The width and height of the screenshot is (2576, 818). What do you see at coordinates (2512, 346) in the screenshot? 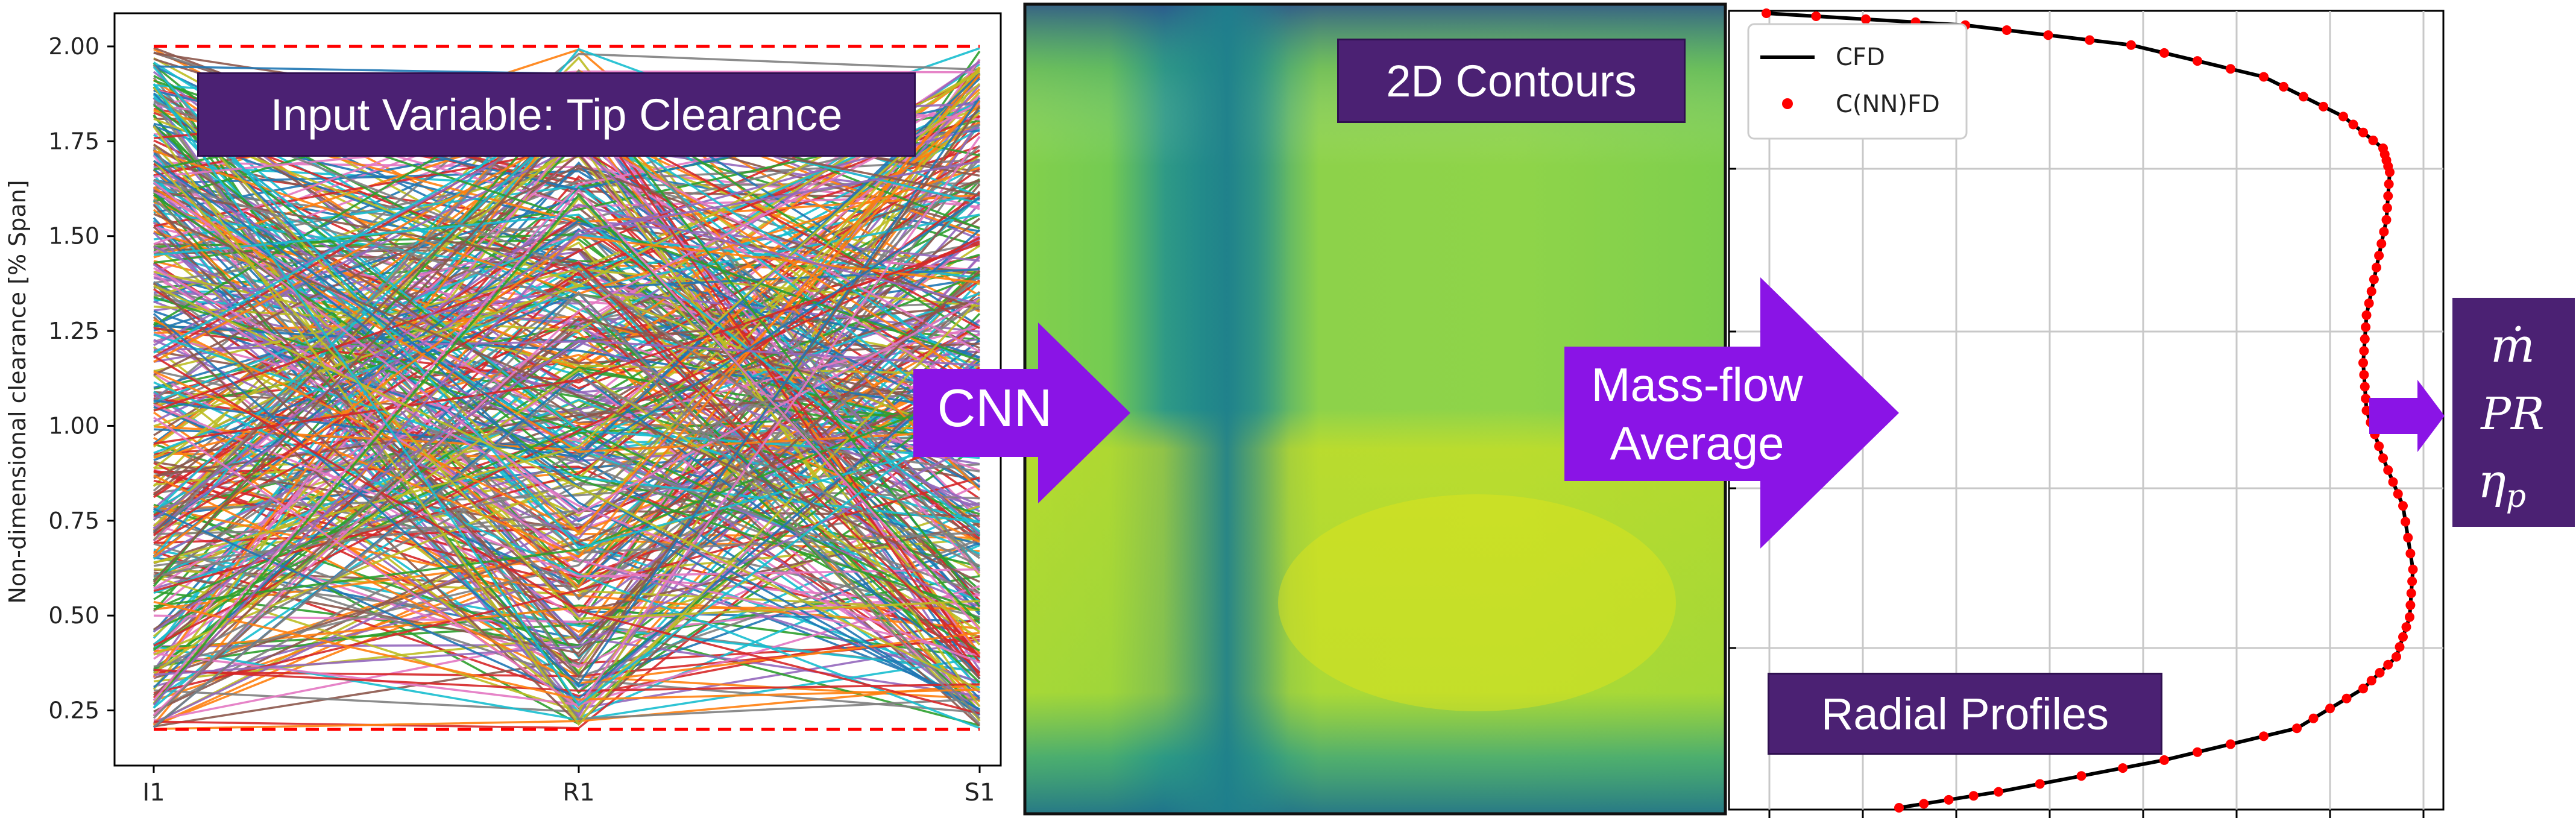
I see `output-mdot: ṁ` at bounding box center [2512, 346].